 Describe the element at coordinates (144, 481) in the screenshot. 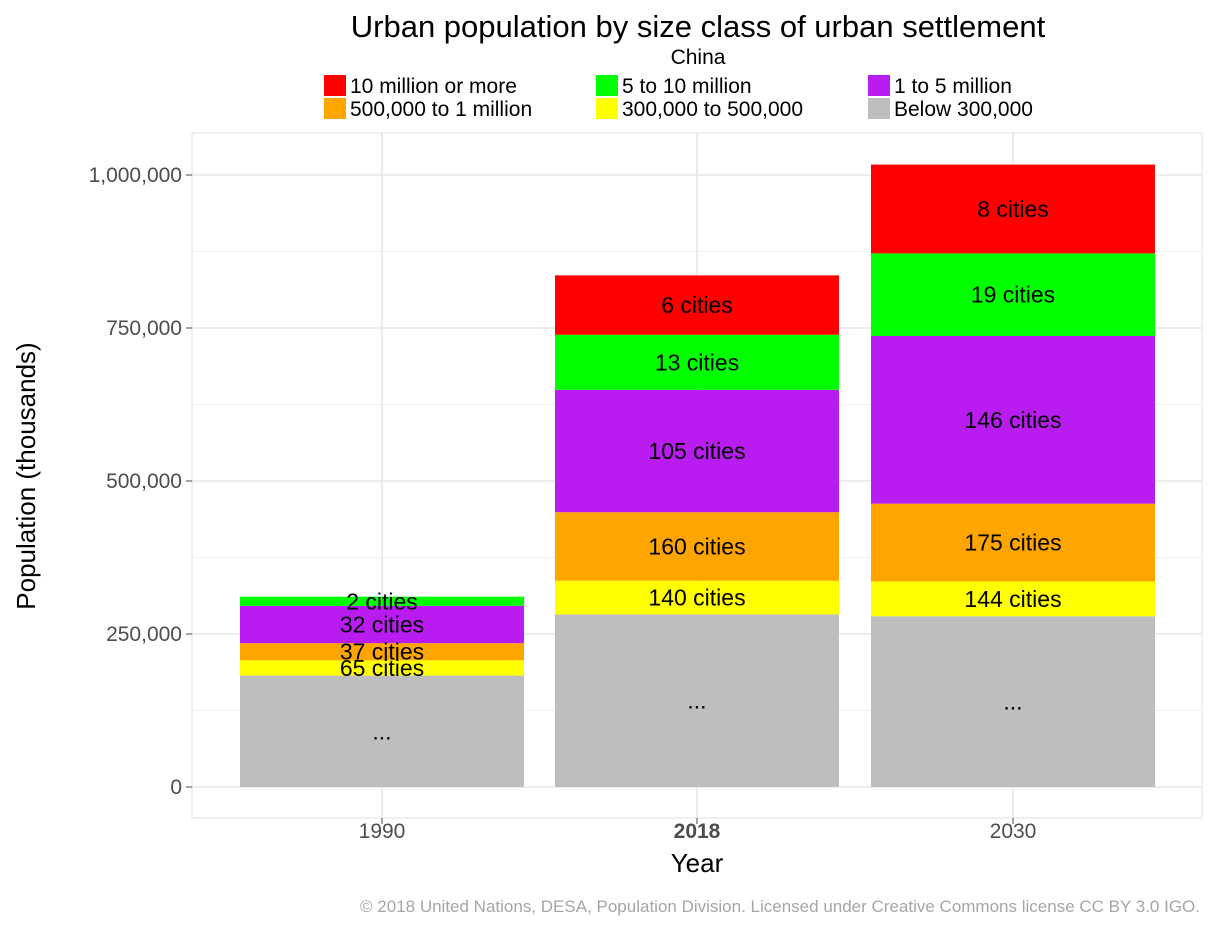

I see `y-tick-label: 500,000` at that location.